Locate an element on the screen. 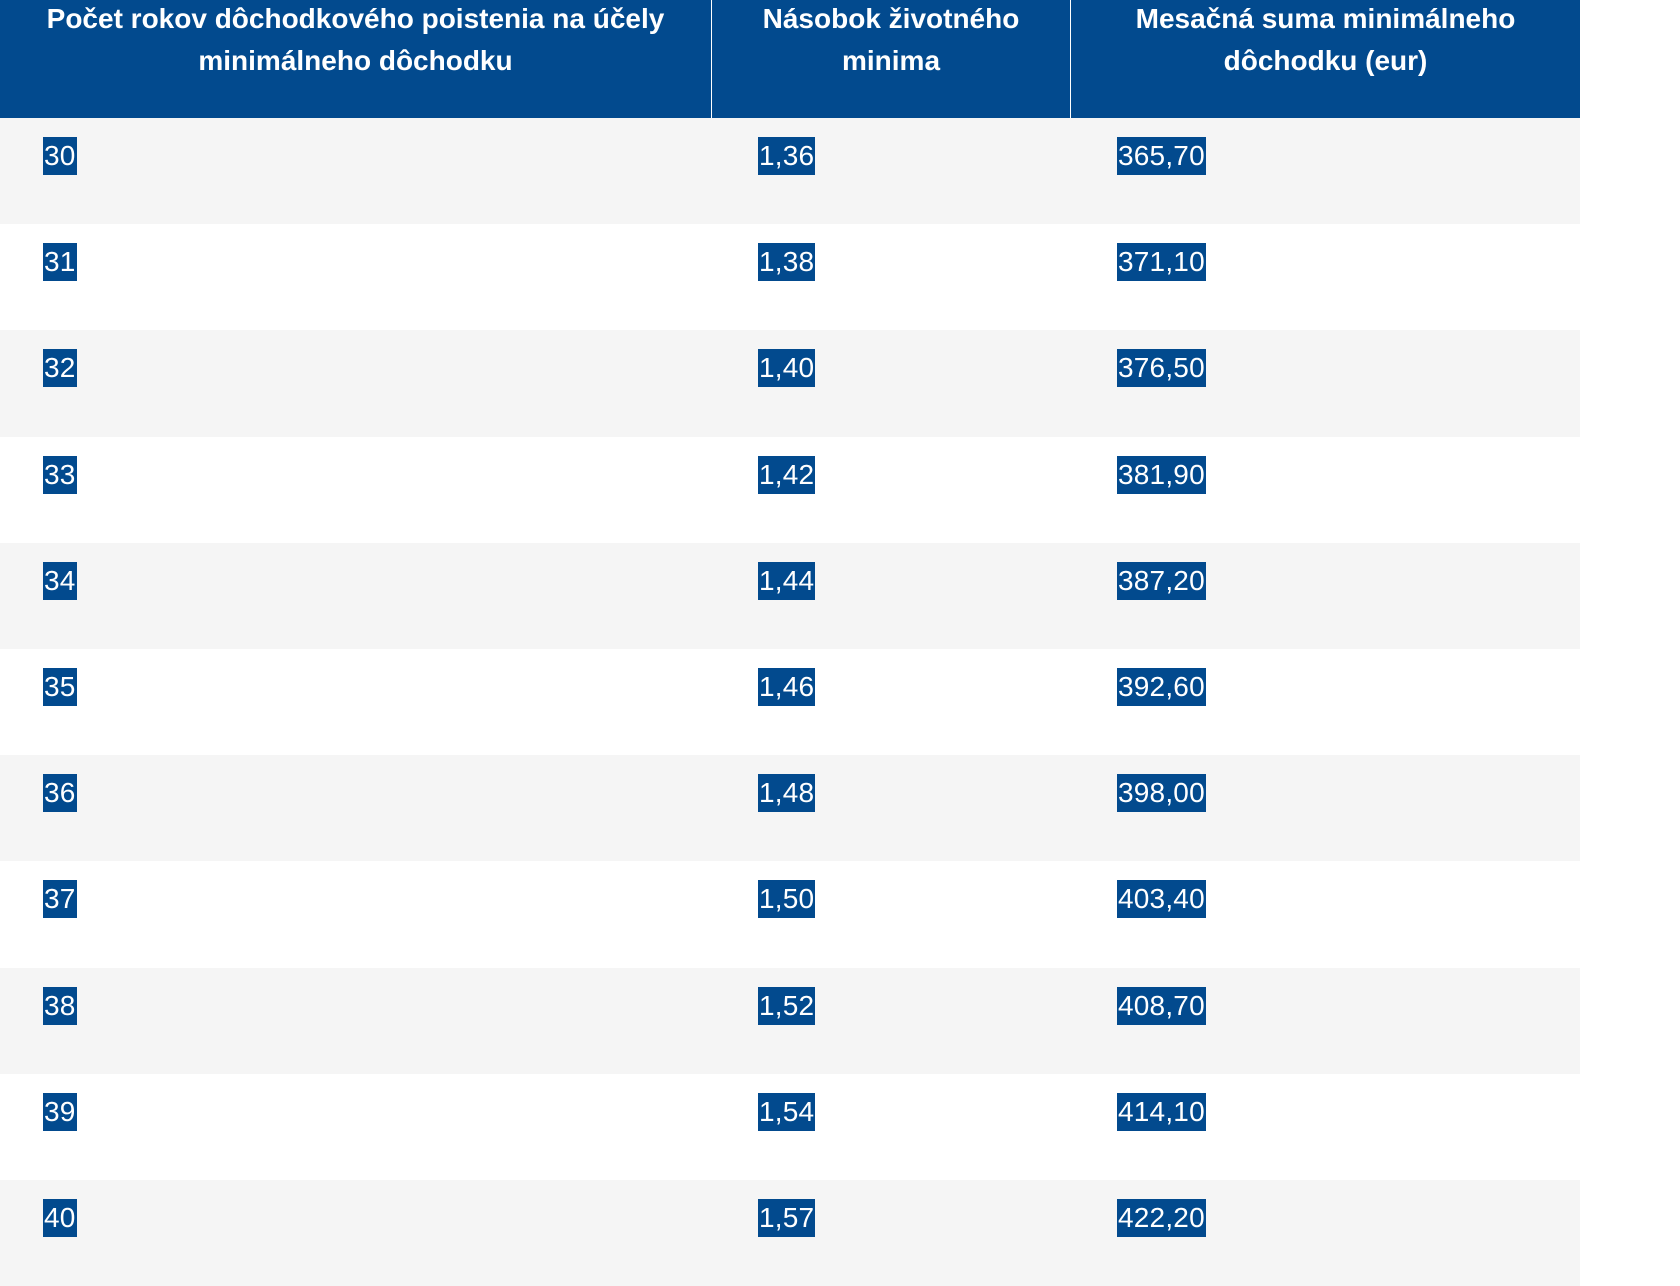 Image resolution: width=1680 pixels, height=1286 pixels. cell-multiple: 1,38 is located at coordinates (891, 277).